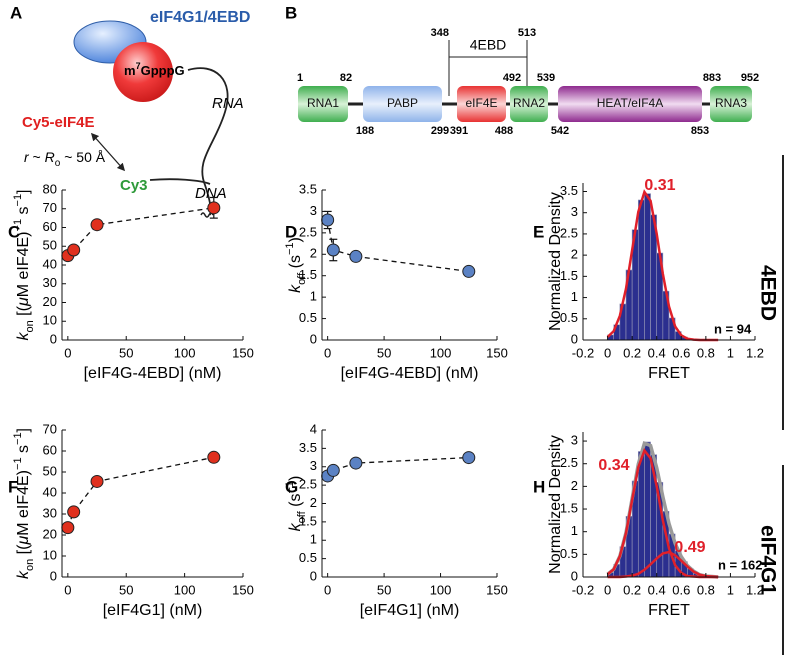 The width and height of the screenshot is (800, 657). I want to click on x-tick-label: 150, so click(497, 352).